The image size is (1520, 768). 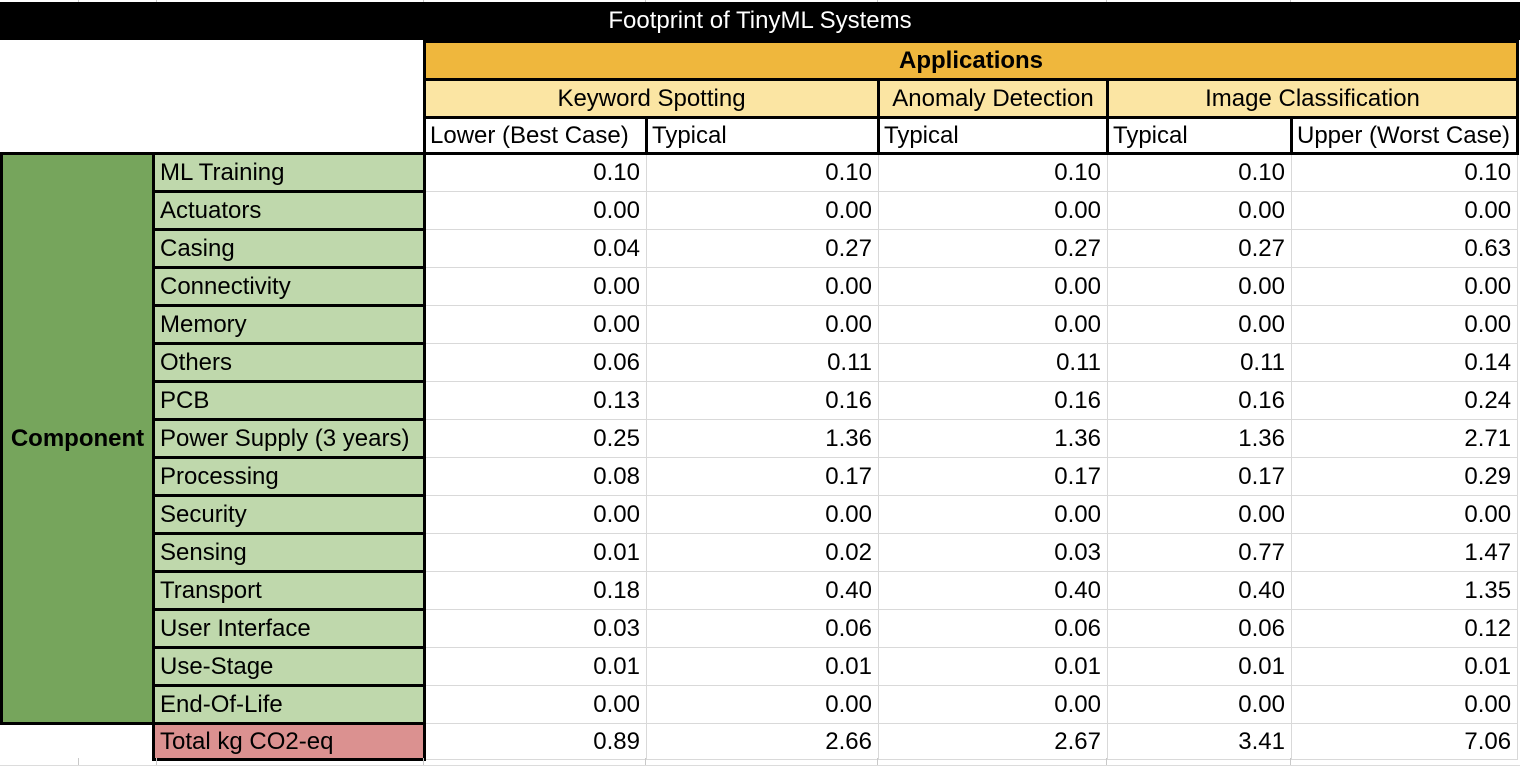 I want to click on column-label-cell-lower-best-case: Lower (Best Case), so click(x=535, y=135).